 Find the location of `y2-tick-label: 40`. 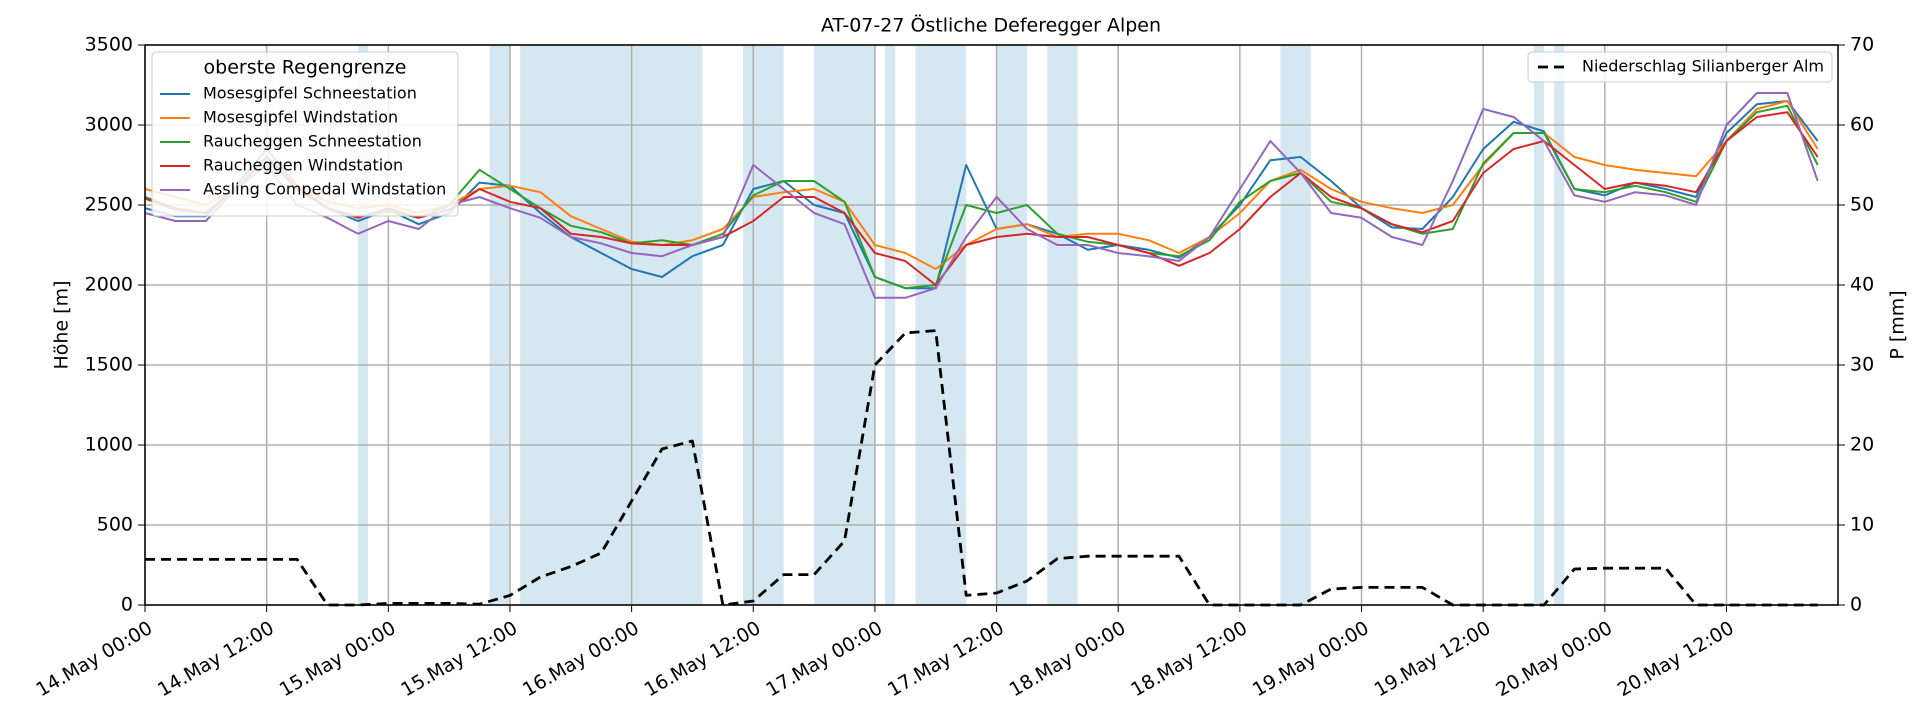

y2-tick-label: 40 is located at coordinates (1862, 285).